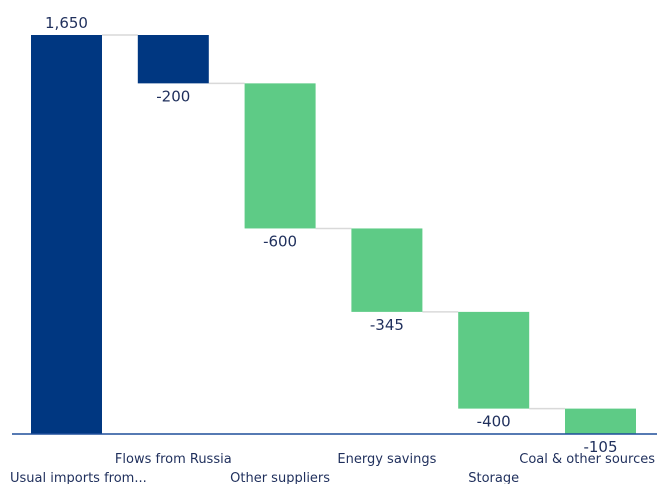 The height and width of the screenshot is (489, 657). What do you see at coordinates (493, 477) in the screenshot?
I see `category-label-5: Storage` at bounding box center [493, 477].